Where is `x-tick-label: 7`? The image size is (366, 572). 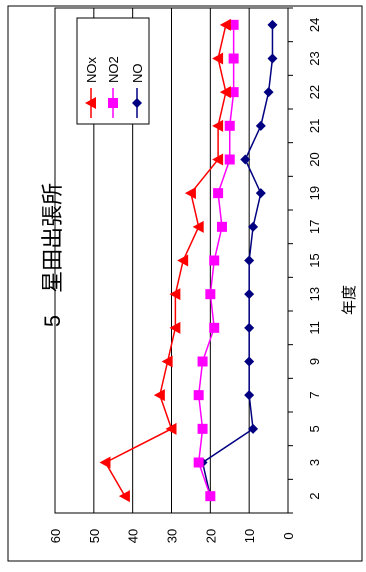
x-tick-label: 7 is located at coordinates (314, 395).